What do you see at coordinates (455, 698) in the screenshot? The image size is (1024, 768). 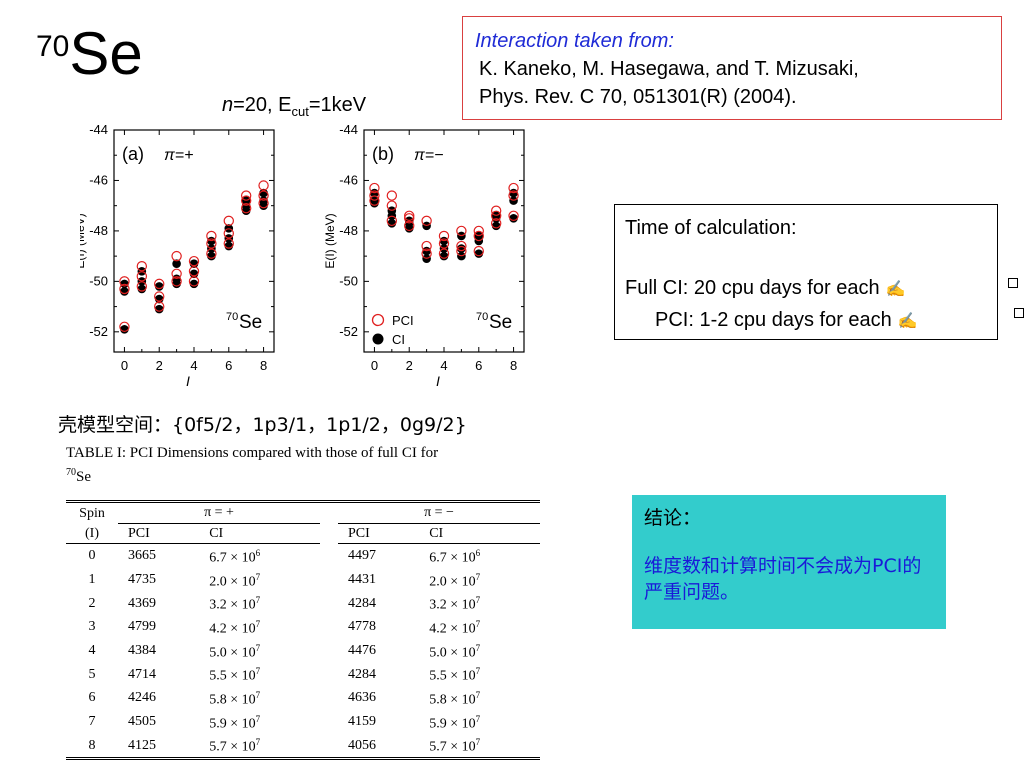 I see `cell-ci-neg: 5.8 × 10⁷` at bounding box center [455, 698].